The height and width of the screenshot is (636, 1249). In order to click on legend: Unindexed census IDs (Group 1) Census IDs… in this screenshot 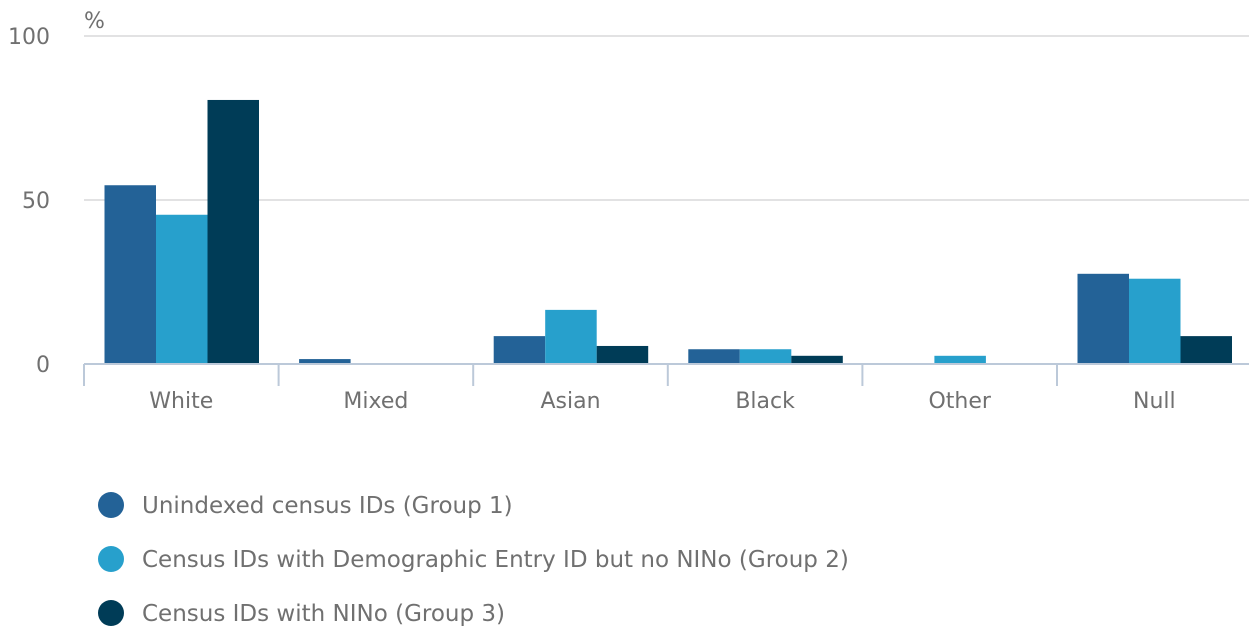, I will do `click(473, 559)`.